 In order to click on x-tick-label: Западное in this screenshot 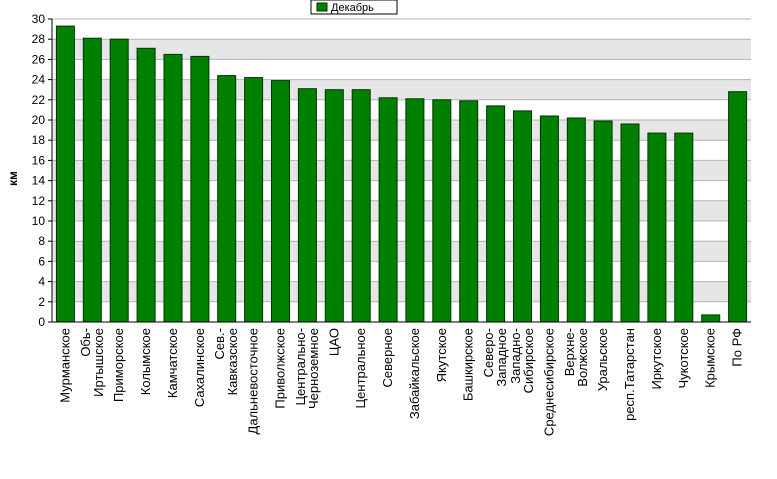, I will do `click(501, 357)`.